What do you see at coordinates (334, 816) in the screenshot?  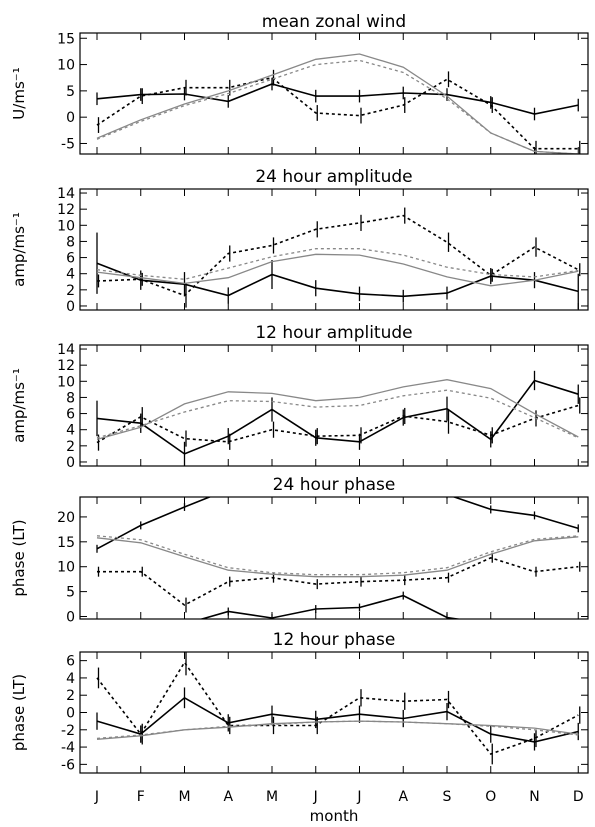 I see `x-axis-label: month` at bounding box center [334, 816].